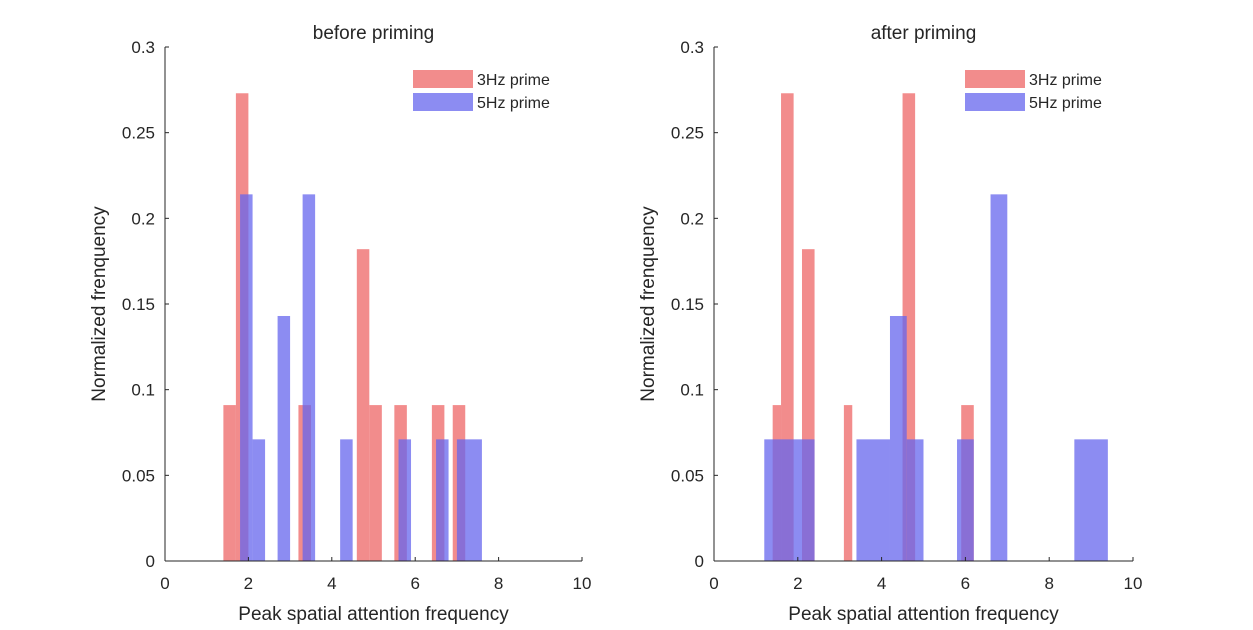 This screenshot has width=1253, height=630. I want to click on chart-title: after priming, so click(924, 33).